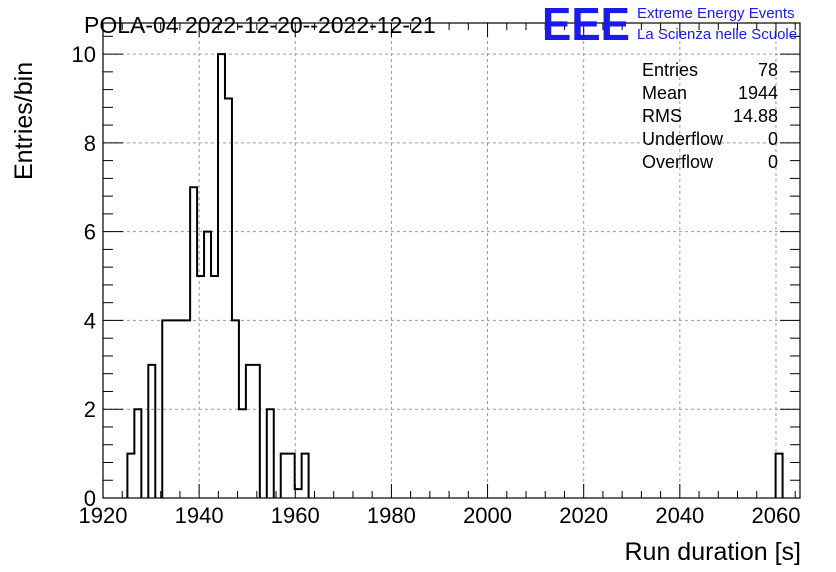 Image resolution: width=836 pixels, height=572 pixels. Describe the element at coordinates (664, 93) in the screenshot. I see `stats-label: Mean` at that location.